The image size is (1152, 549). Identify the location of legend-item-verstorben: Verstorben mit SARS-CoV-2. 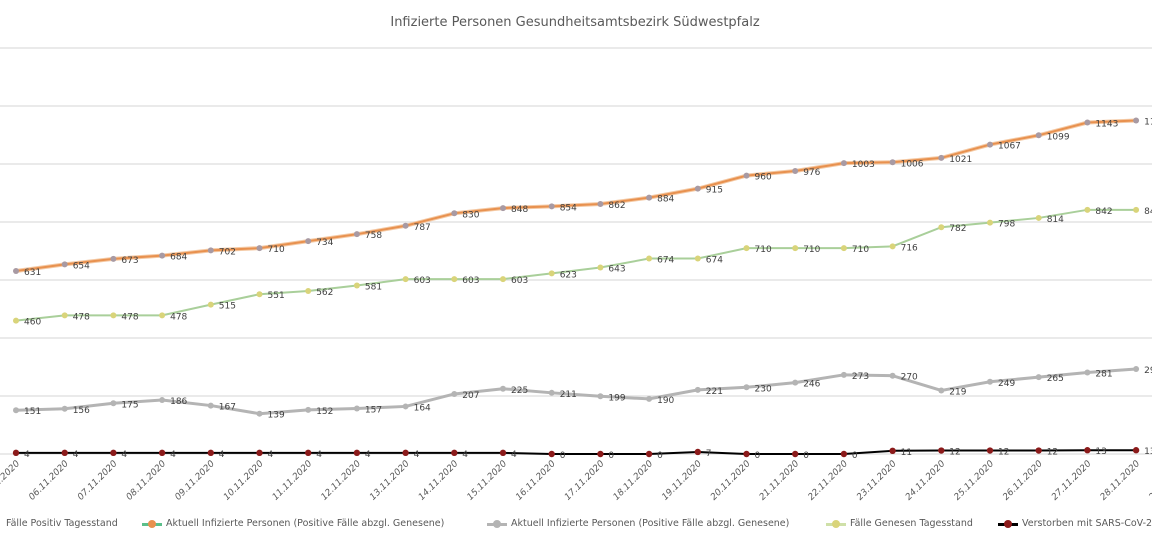
(1075, 523).